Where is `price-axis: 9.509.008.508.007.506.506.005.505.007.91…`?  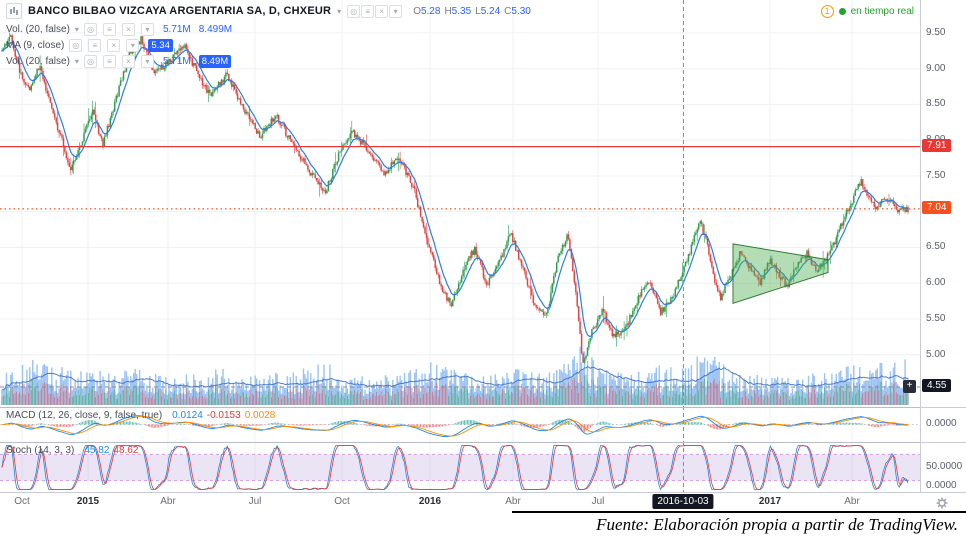 price-axis: 9.509.008.508.007.506.506.005.505.007.91… is located at coordinates (943, 246).